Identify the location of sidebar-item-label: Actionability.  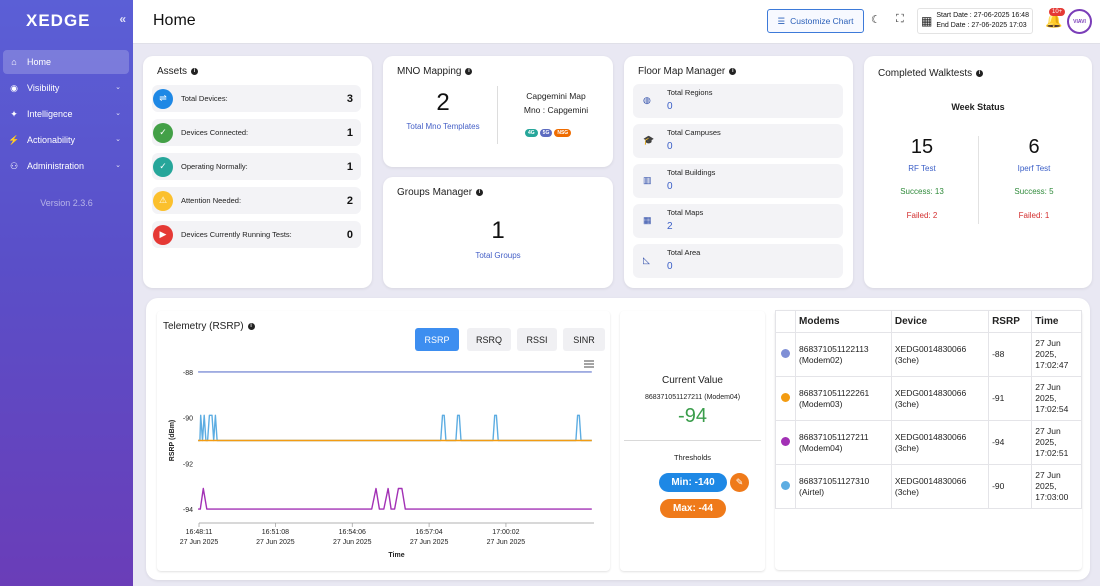
(51, 140).